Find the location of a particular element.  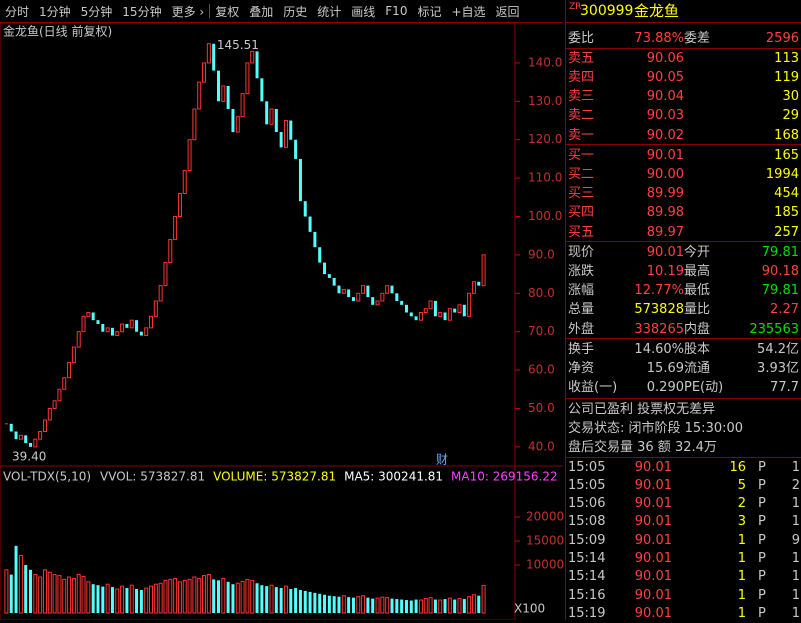

cell: 90.00 is located at coordinates (665, 174).